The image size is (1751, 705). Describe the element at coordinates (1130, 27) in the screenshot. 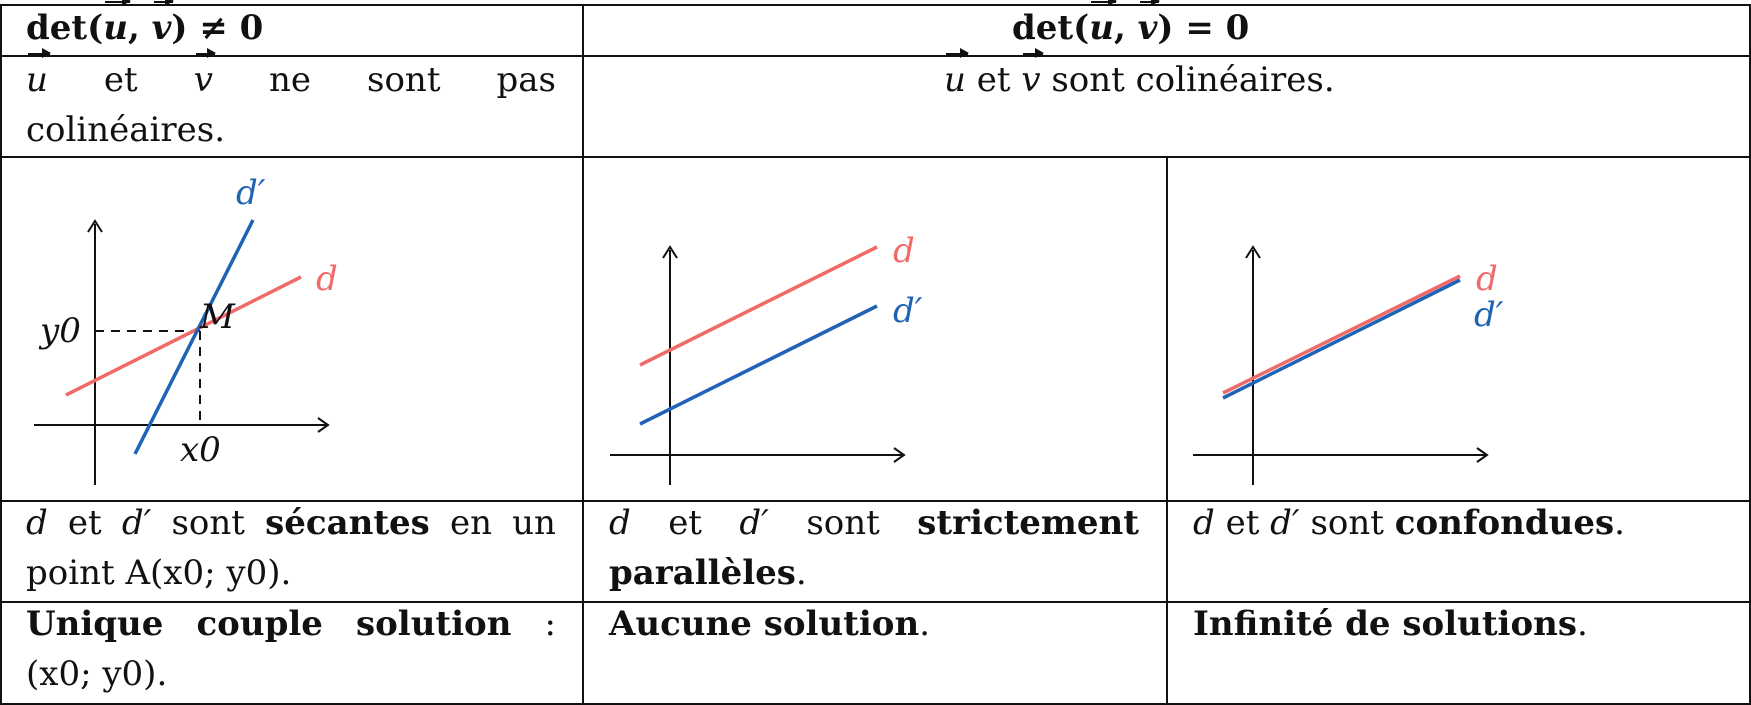

I see `header-right: det(u, v) = 0` at that location.